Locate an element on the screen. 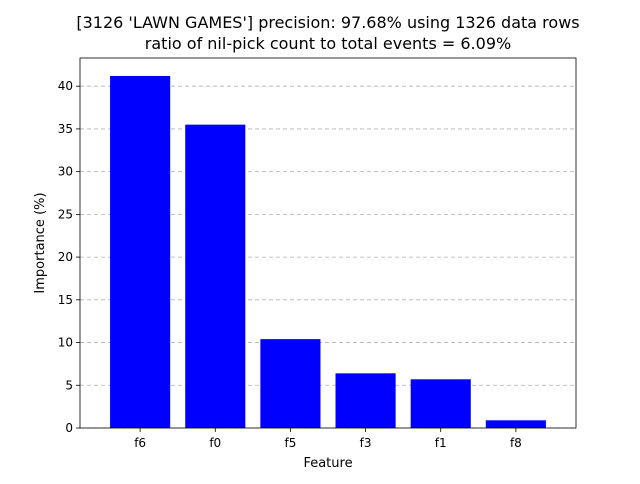  y-tick-label: 35 is located at coordinates (65, 129).